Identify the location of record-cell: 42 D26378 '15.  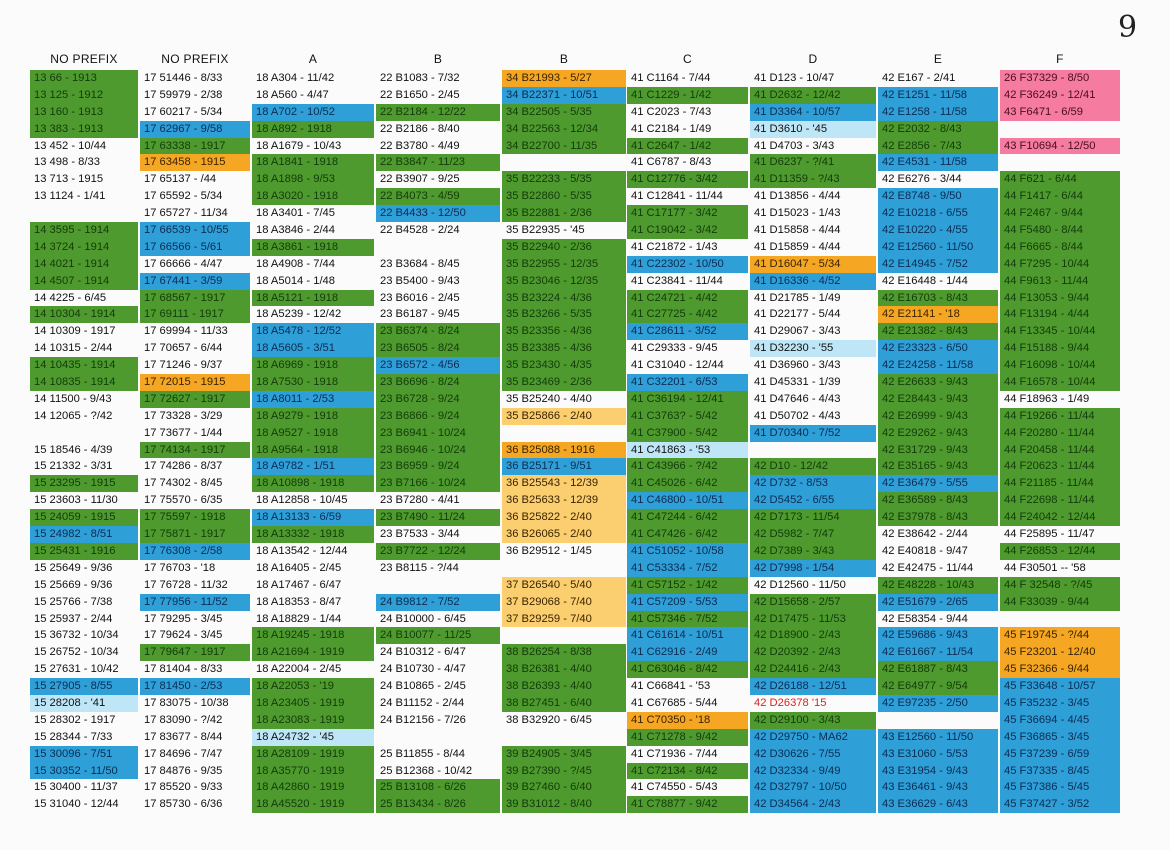
(790, 702).